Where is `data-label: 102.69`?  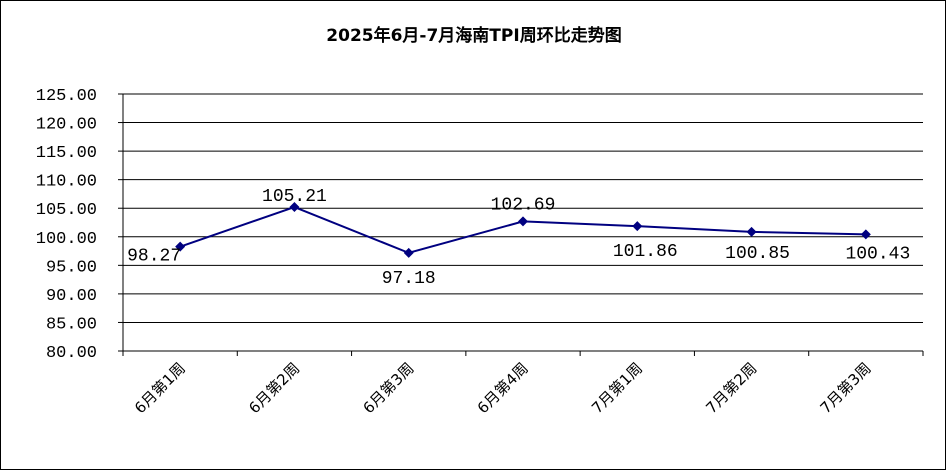 data-label: 102.69 is located at coordinates (523, 205).